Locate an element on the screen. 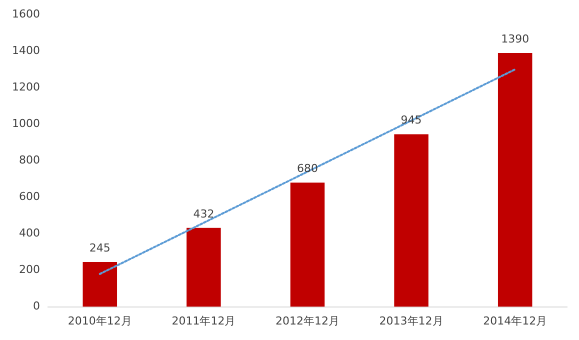 The image size is (579, 340). x-tick-label: 2011年12月 is located at coordinates (204, 321).